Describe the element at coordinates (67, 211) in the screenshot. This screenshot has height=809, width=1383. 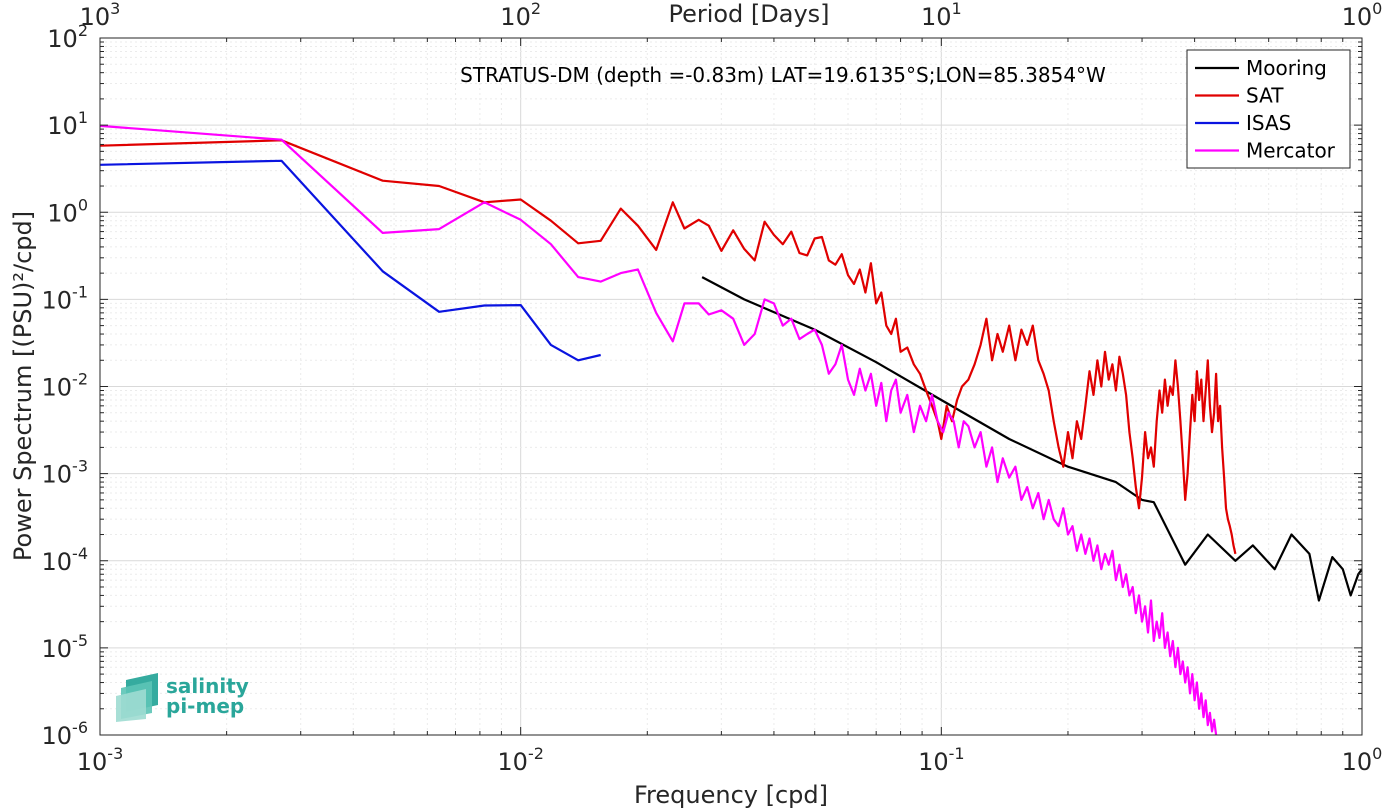
I see `y-tick-label: 10⁰` at that location.